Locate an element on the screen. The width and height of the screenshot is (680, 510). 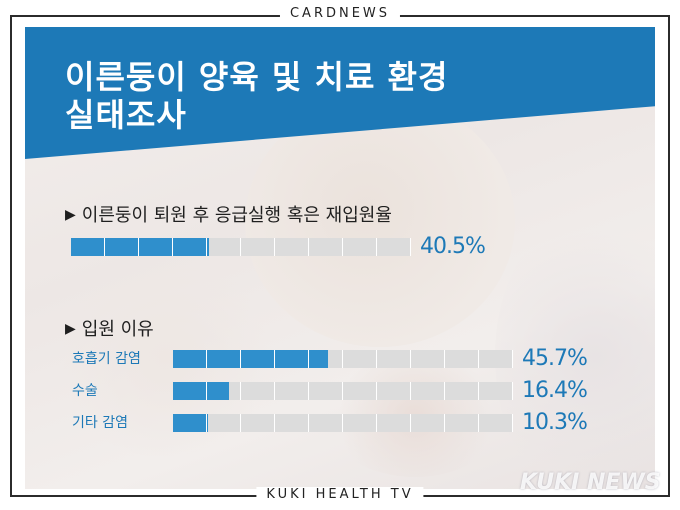
reason-value-respiratory: 45.7% is located at coordinates (555, 358).